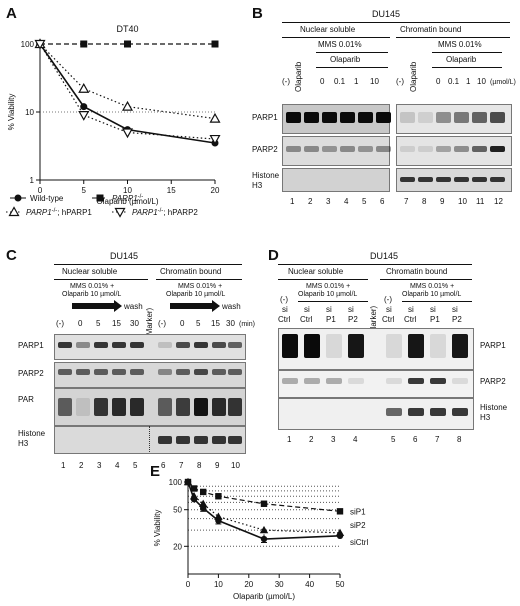 This screenshot has height=606, width=520. Describe the element at coordinates (306, 319) in the screenshot. I see `d-target-2: Ctrl` at that location.